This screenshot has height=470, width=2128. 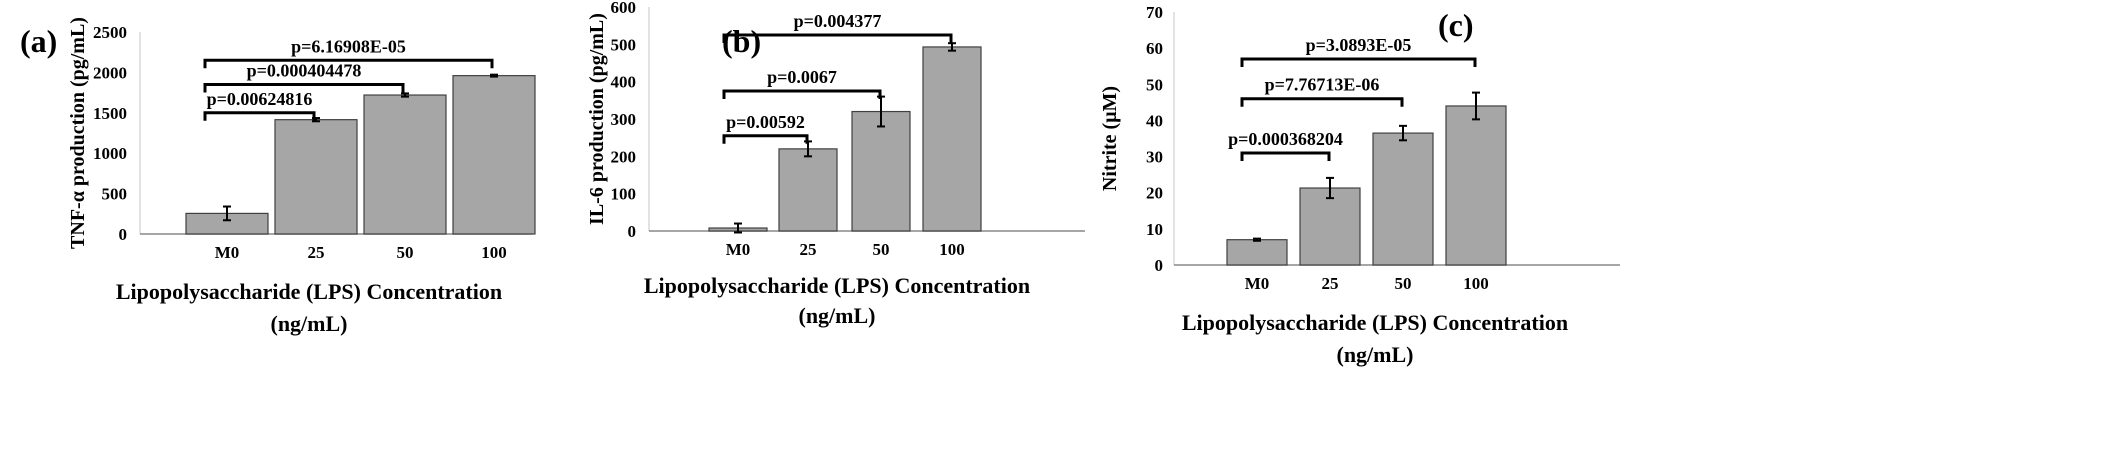 I want to click on bar-M0, so click(x=1257, y=252).